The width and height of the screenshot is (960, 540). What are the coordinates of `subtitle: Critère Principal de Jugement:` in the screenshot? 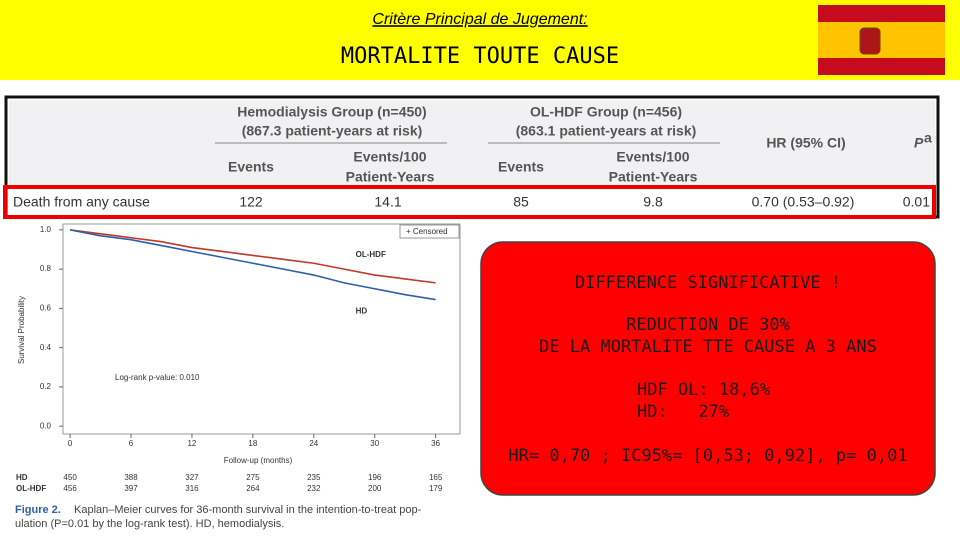 It's located at (479, 19).